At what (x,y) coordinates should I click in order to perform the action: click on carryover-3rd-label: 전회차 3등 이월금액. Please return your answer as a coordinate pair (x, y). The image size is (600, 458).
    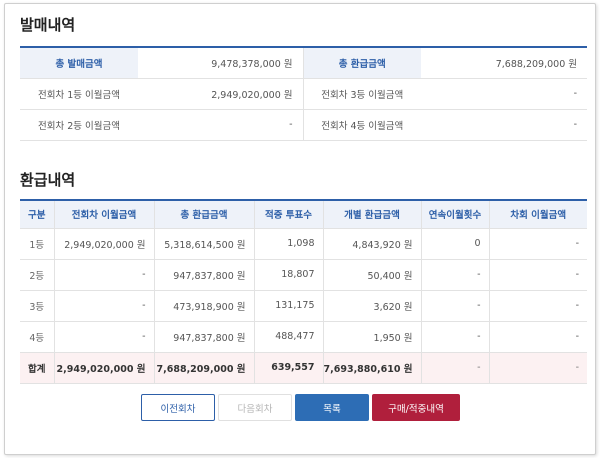
    Looking at the image, I should click on (362, 94).